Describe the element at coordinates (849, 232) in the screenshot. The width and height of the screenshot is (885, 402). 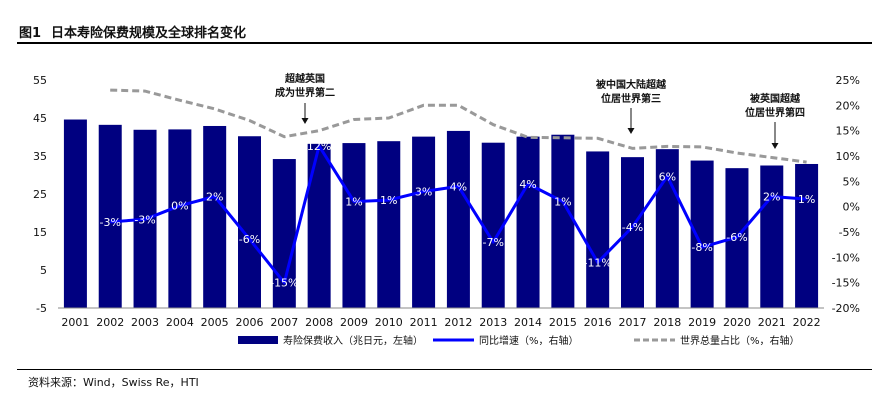
I see `right-axis-tick-label: -5%` at that location.